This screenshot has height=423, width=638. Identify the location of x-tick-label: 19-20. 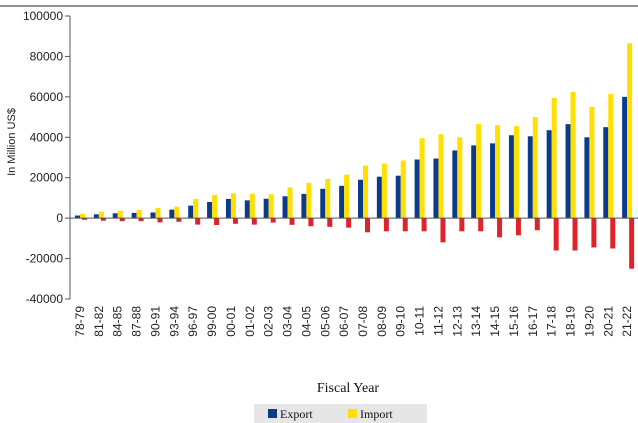
(589, 321).